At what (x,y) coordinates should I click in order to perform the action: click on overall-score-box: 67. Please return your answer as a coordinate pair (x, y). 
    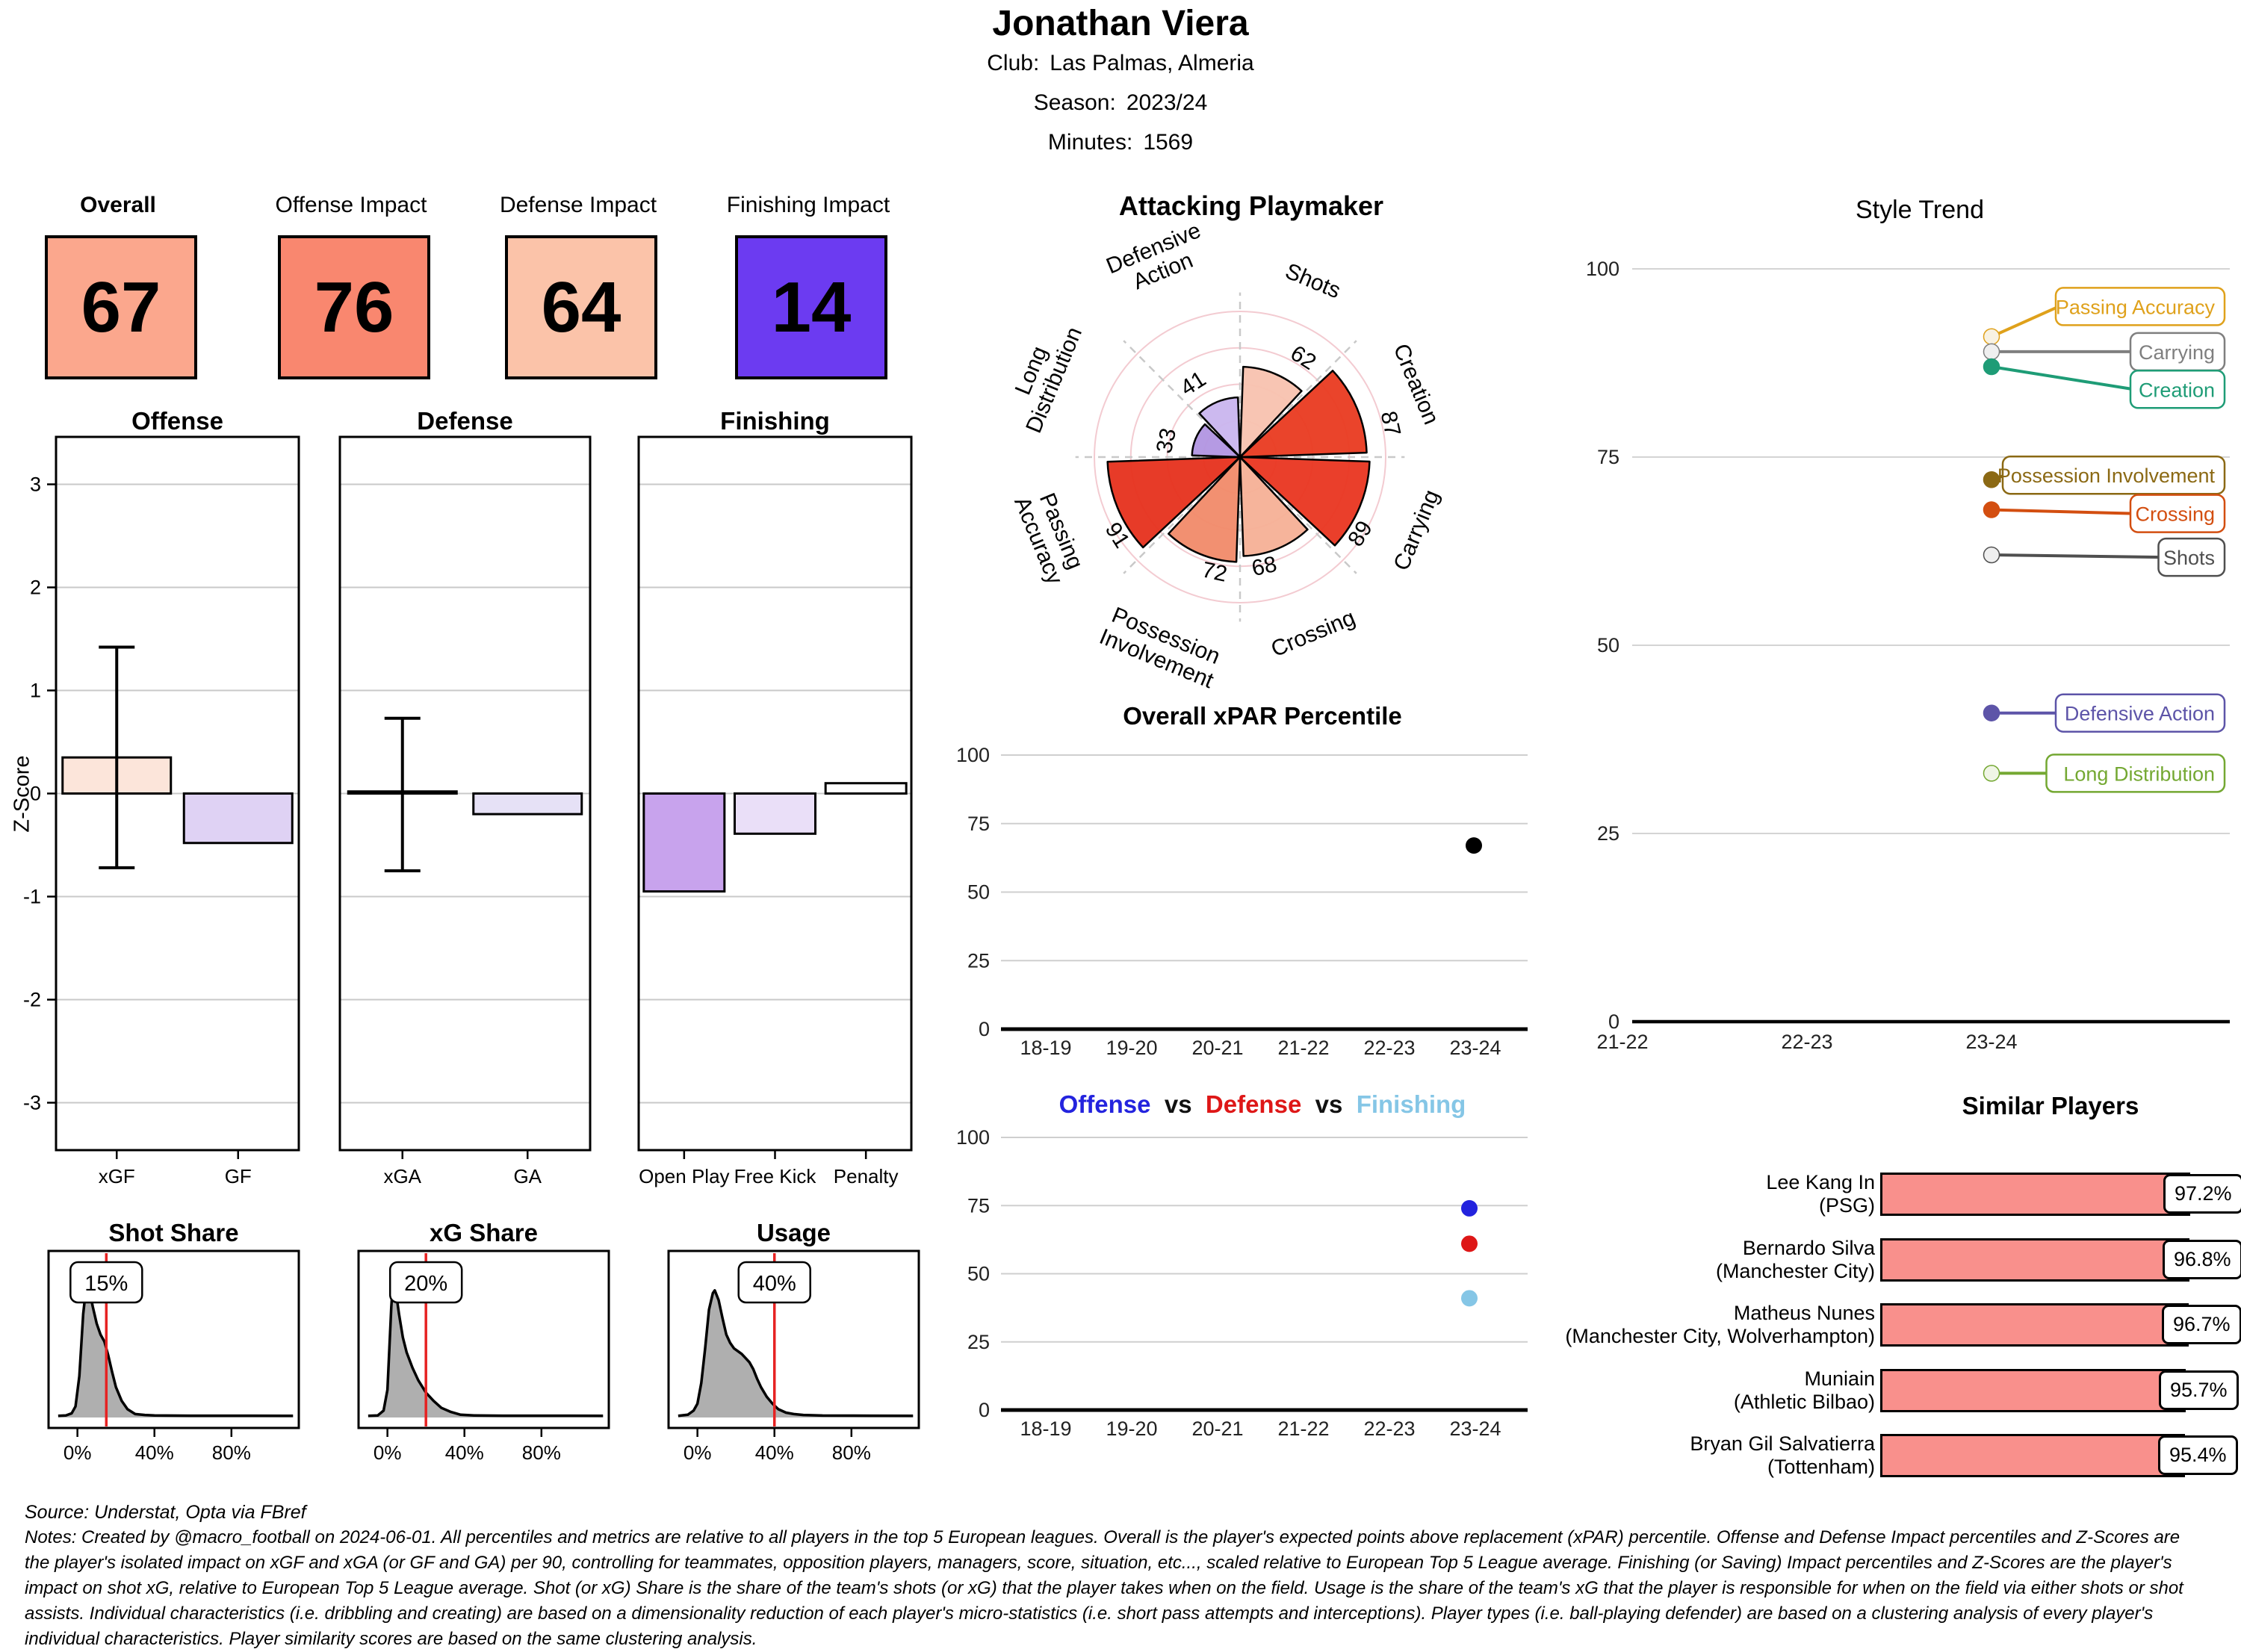
    Looking at the image, I should click on (121, 307).